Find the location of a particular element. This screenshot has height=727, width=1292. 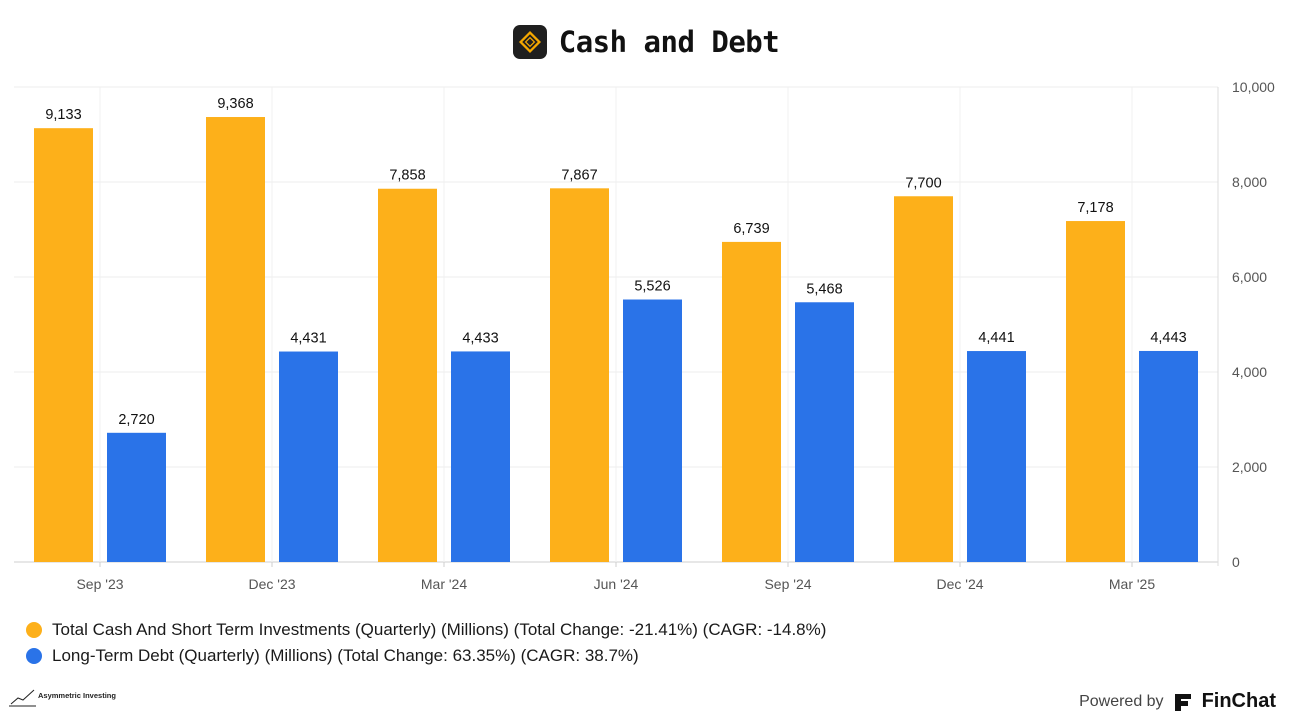

x-tick-label: Dec '23 is located at coordinates (271, 584).